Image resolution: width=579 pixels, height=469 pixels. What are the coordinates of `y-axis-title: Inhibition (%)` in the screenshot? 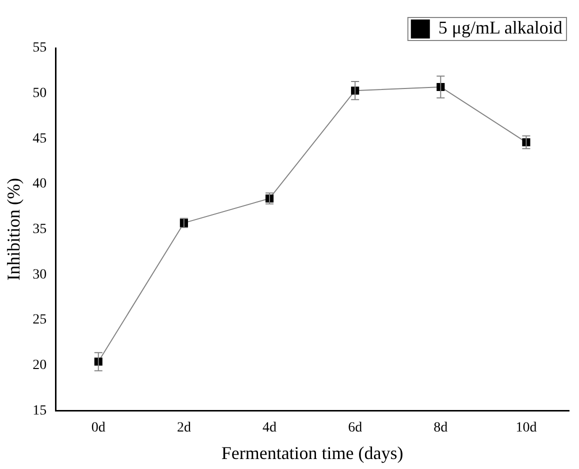 It's located at (14, 229).